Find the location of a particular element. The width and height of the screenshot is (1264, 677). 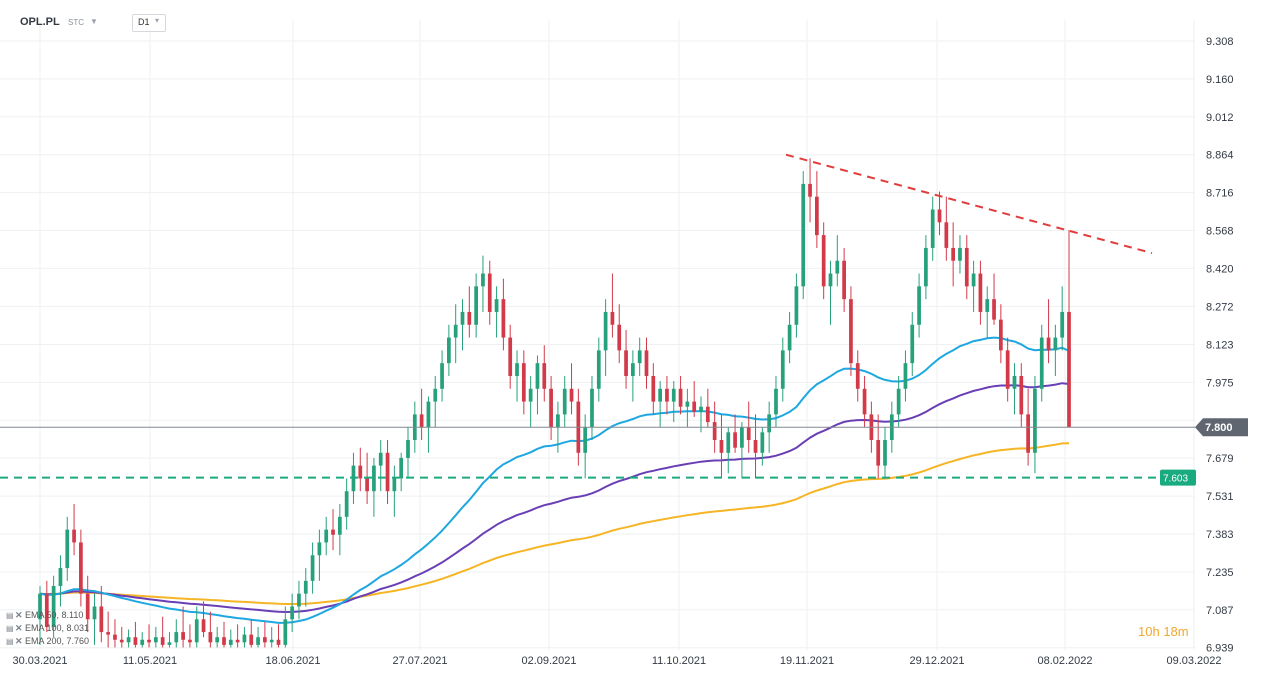

legend-item-ema200: ▤✕ EMA 200, 7.760 is located at coordinates (47, 641).